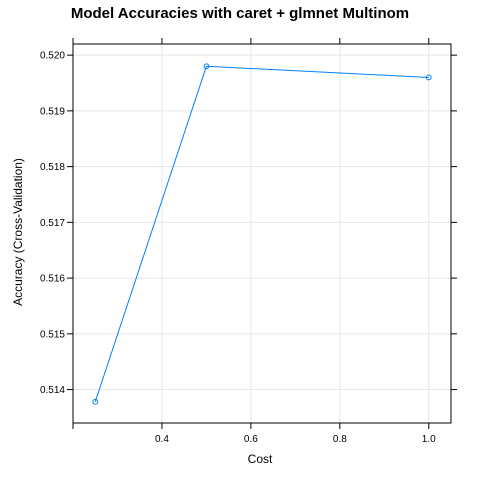  I want to click on x-tick-label: 0.8, so click(340, 439).